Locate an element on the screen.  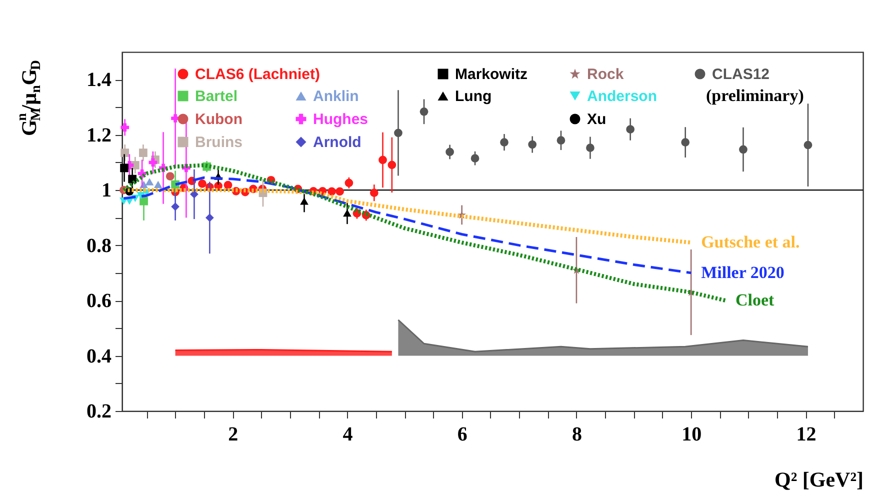
y-tick-label: 1.2 is located at coordinates (99, 135).